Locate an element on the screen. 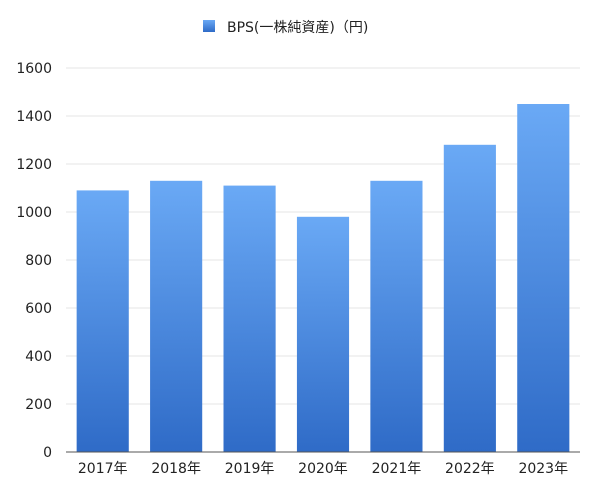  x-tick-label: 2023年 is located at coordinates (543, 469).